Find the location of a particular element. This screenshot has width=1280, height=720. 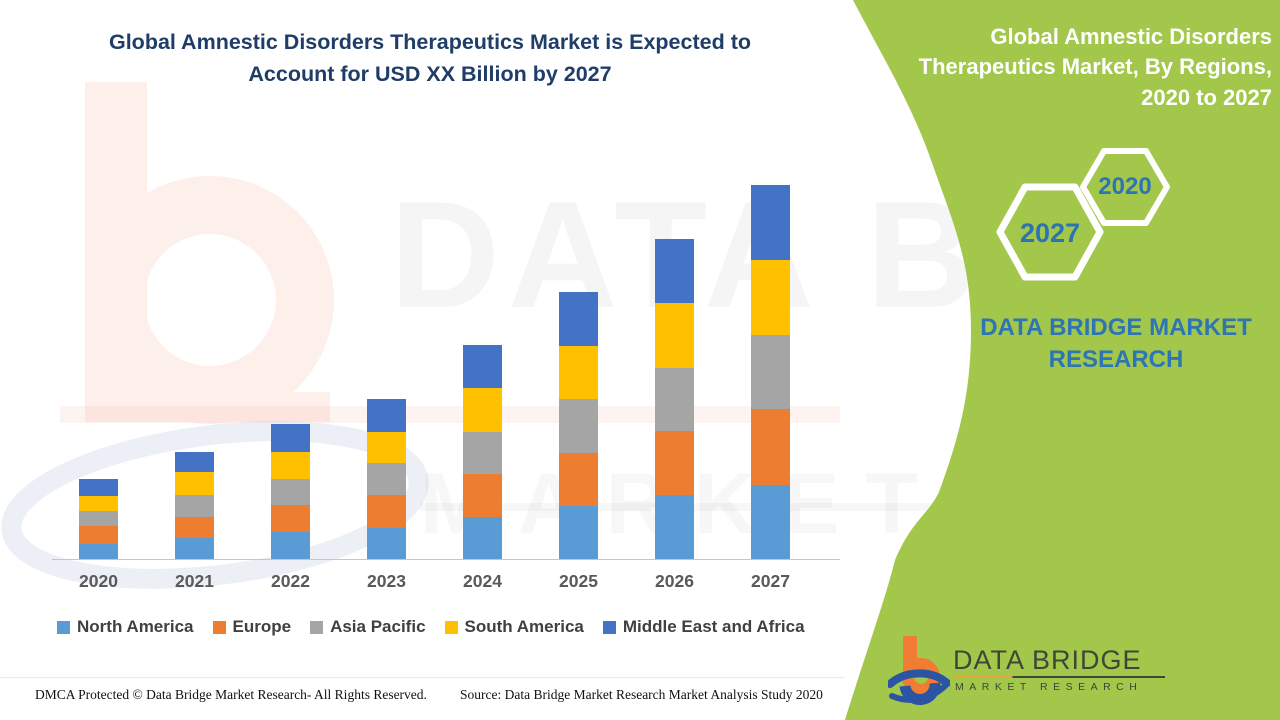

bar-segment-2023-asia-pacific is located at coordinates (386, 479).